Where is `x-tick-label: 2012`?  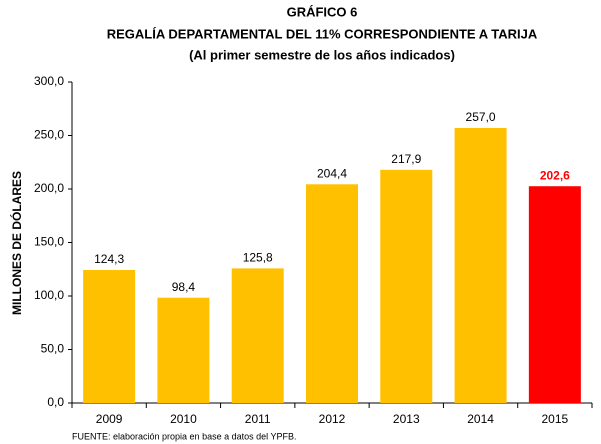 x-tick-label: 2012 is located at coordinates (332, 419).